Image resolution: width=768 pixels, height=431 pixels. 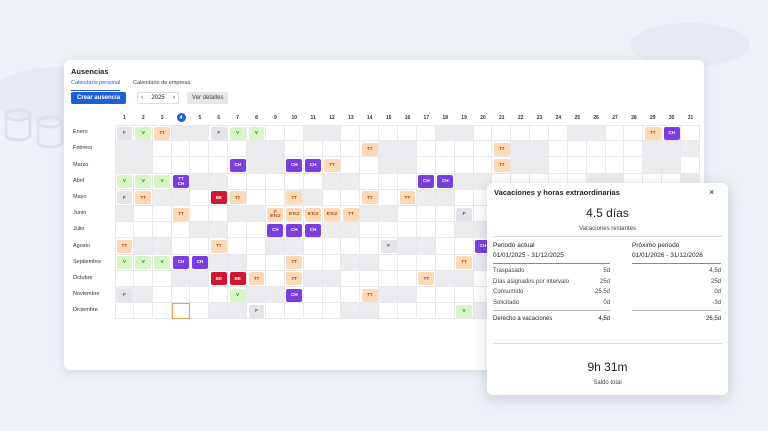 I want to click on row-value: 25d, so click(x=715, y=281).